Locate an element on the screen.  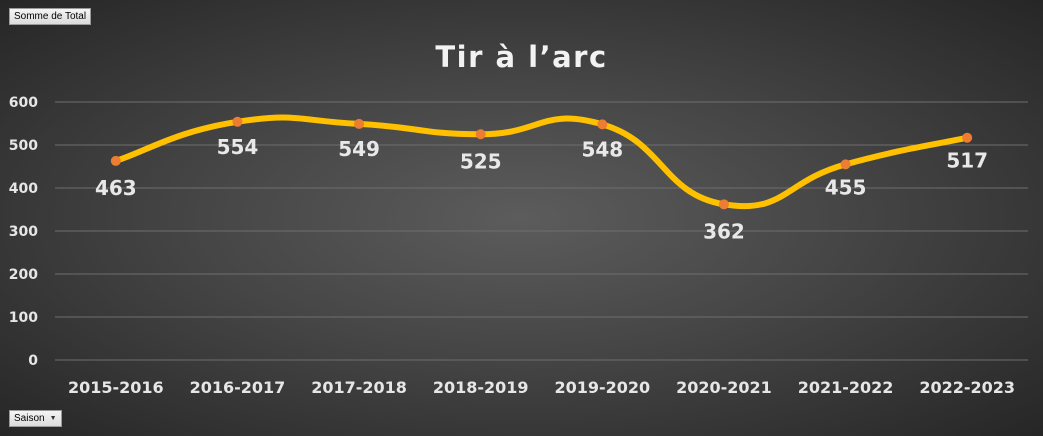
y-axis-ticks: 0 100 200 300 400 500 600 is located at coordinates (23, 232).